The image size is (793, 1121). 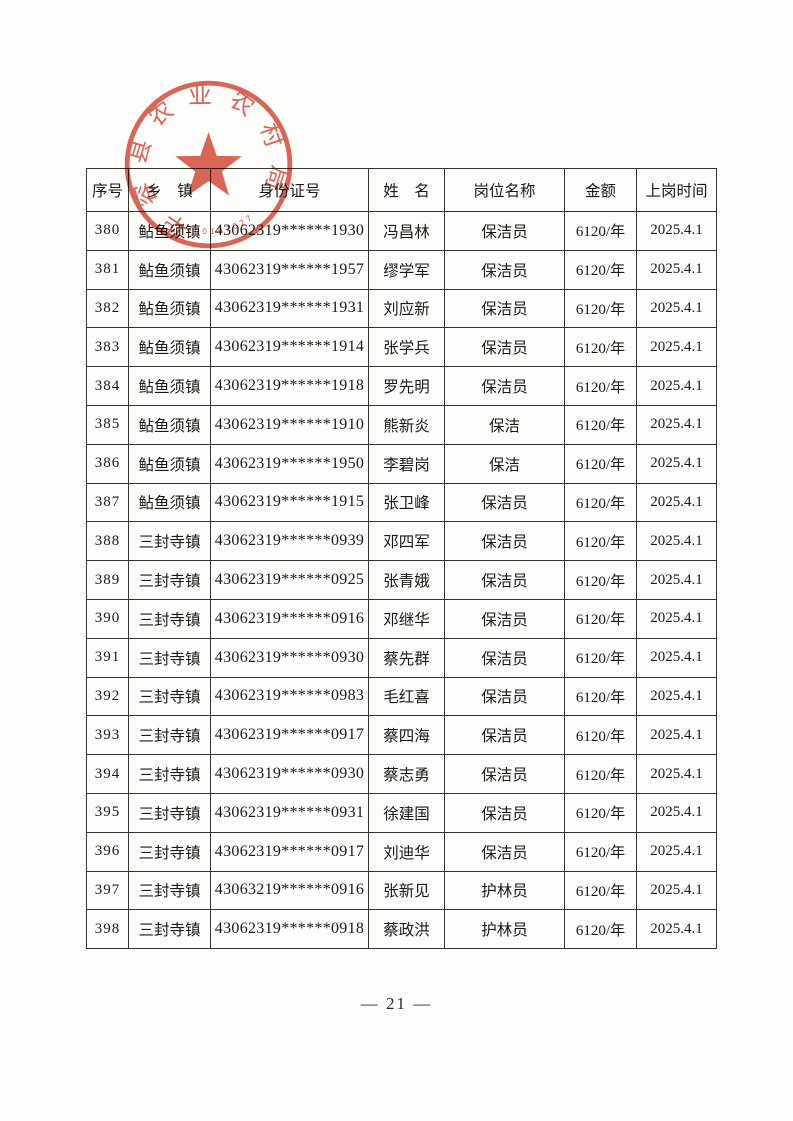 I want to click on table-cell: 缪学军, so click(x=406, y=269).